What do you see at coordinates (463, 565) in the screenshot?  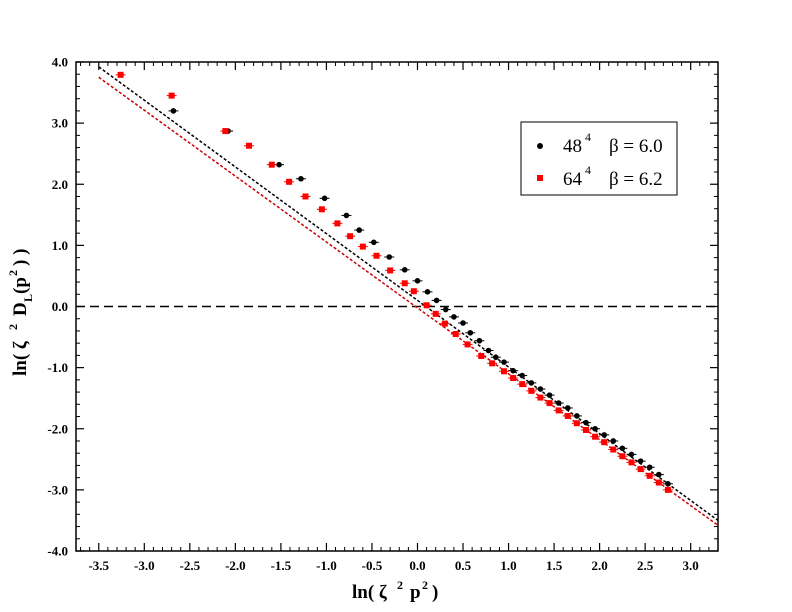 I see `x-tick-label: 0.5` at bounding box center [463, 565].